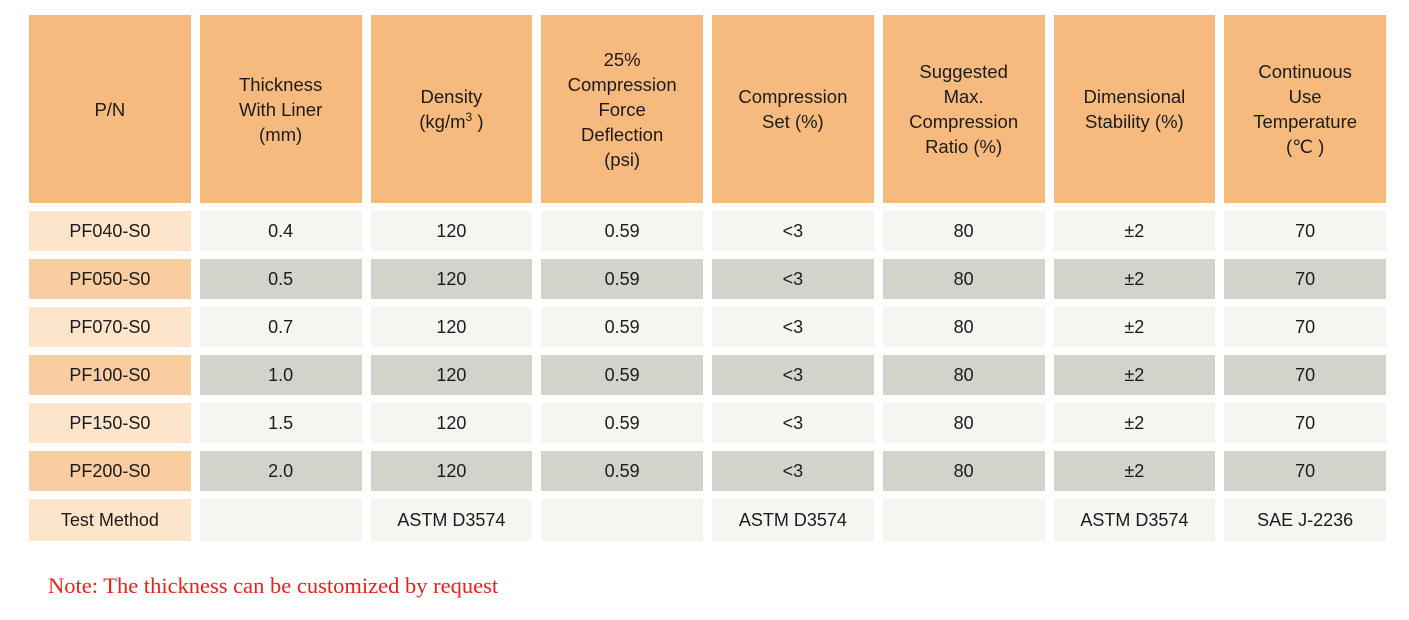 Image resolution: width=1409 pixels, height=620 pixels. Describe the element at coordinates (622, 59) in the screenshot. I see `header-line: 25%` at that location.